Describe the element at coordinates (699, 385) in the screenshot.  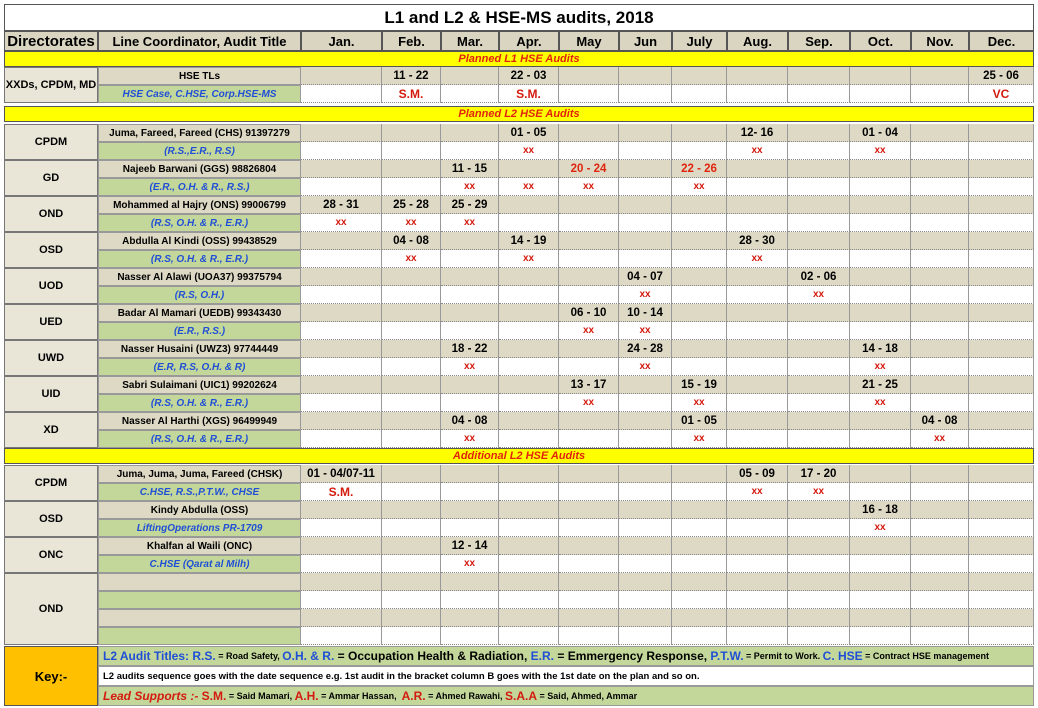
I see `date-cell: 15 - 19` at that location.